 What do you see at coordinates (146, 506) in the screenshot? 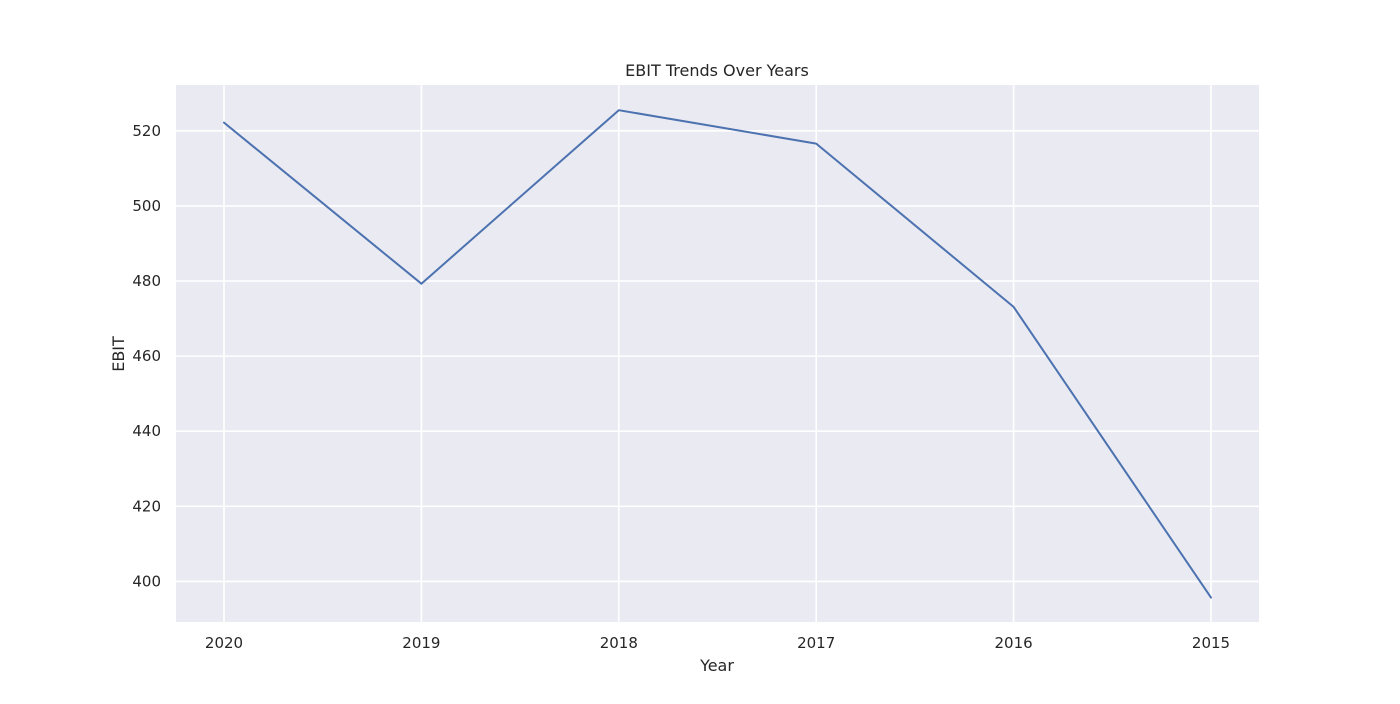
I see `y-tick-label: 420` at bounding box center [146, 506].